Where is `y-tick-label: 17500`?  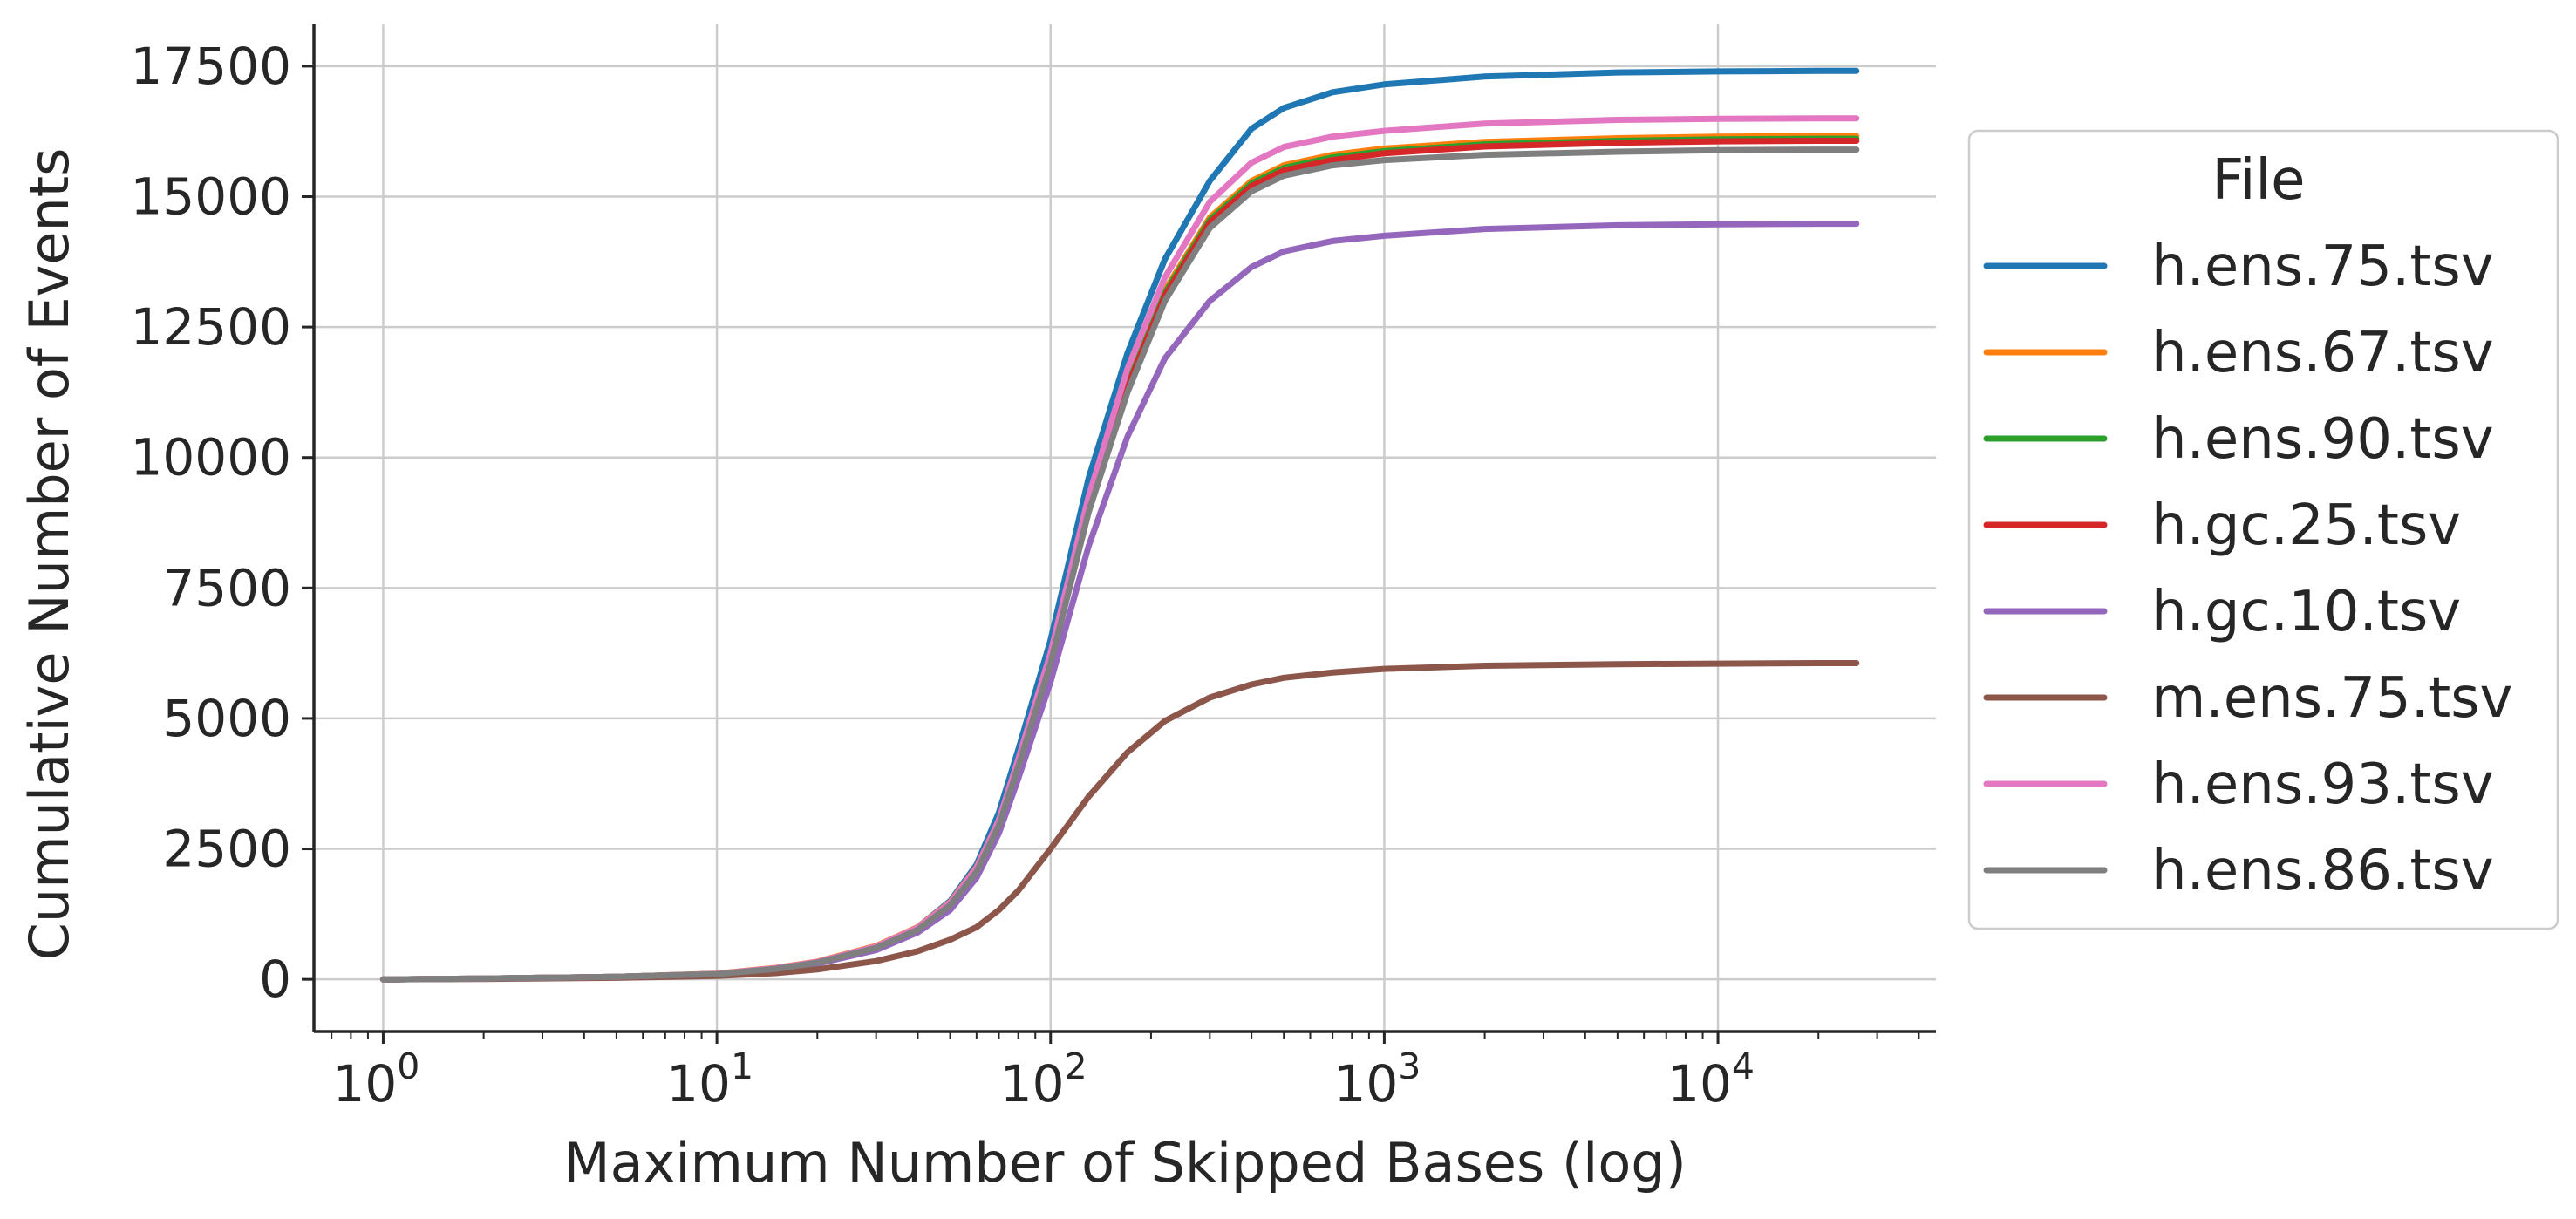 y-tick-label: 17500 is located at coordinates (210, 66).